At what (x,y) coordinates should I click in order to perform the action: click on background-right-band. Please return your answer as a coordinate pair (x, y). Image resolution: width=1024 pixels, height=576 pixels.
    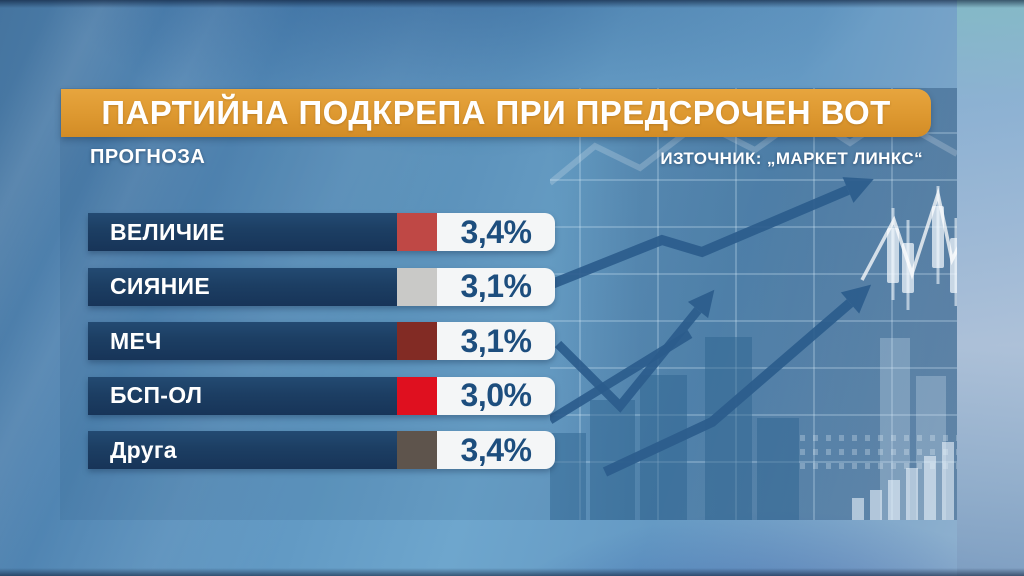
    Looking at the image, I should click on (990, 288).